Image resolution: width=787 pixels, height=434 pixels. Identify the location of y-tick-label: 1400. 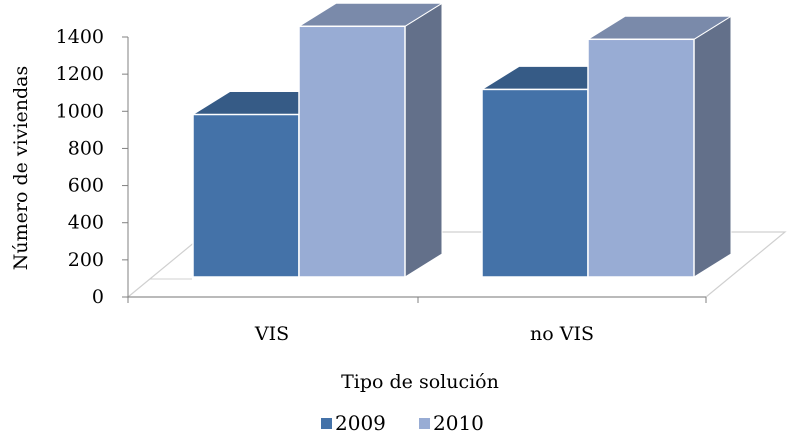
(80, 37).